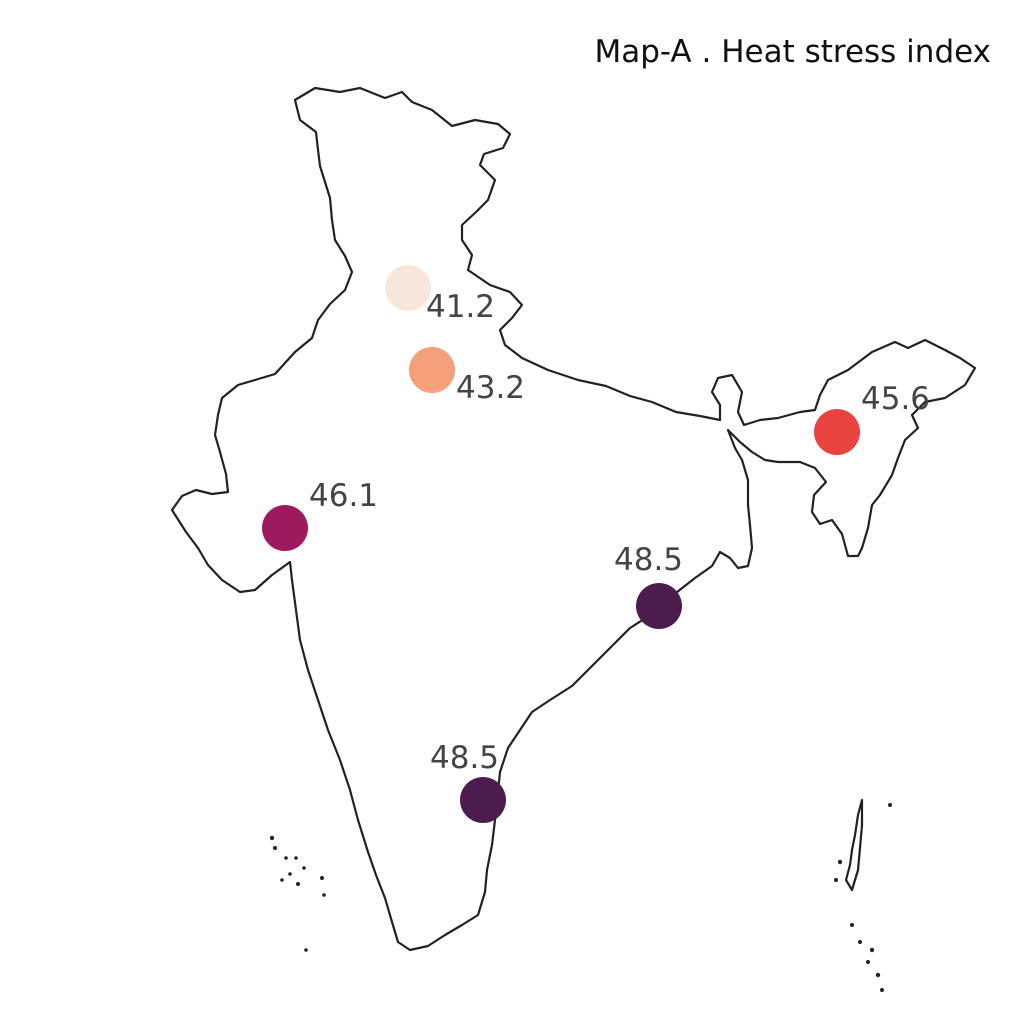  I want to click on marker-label-41-2: 41.2, so click(460, 307).